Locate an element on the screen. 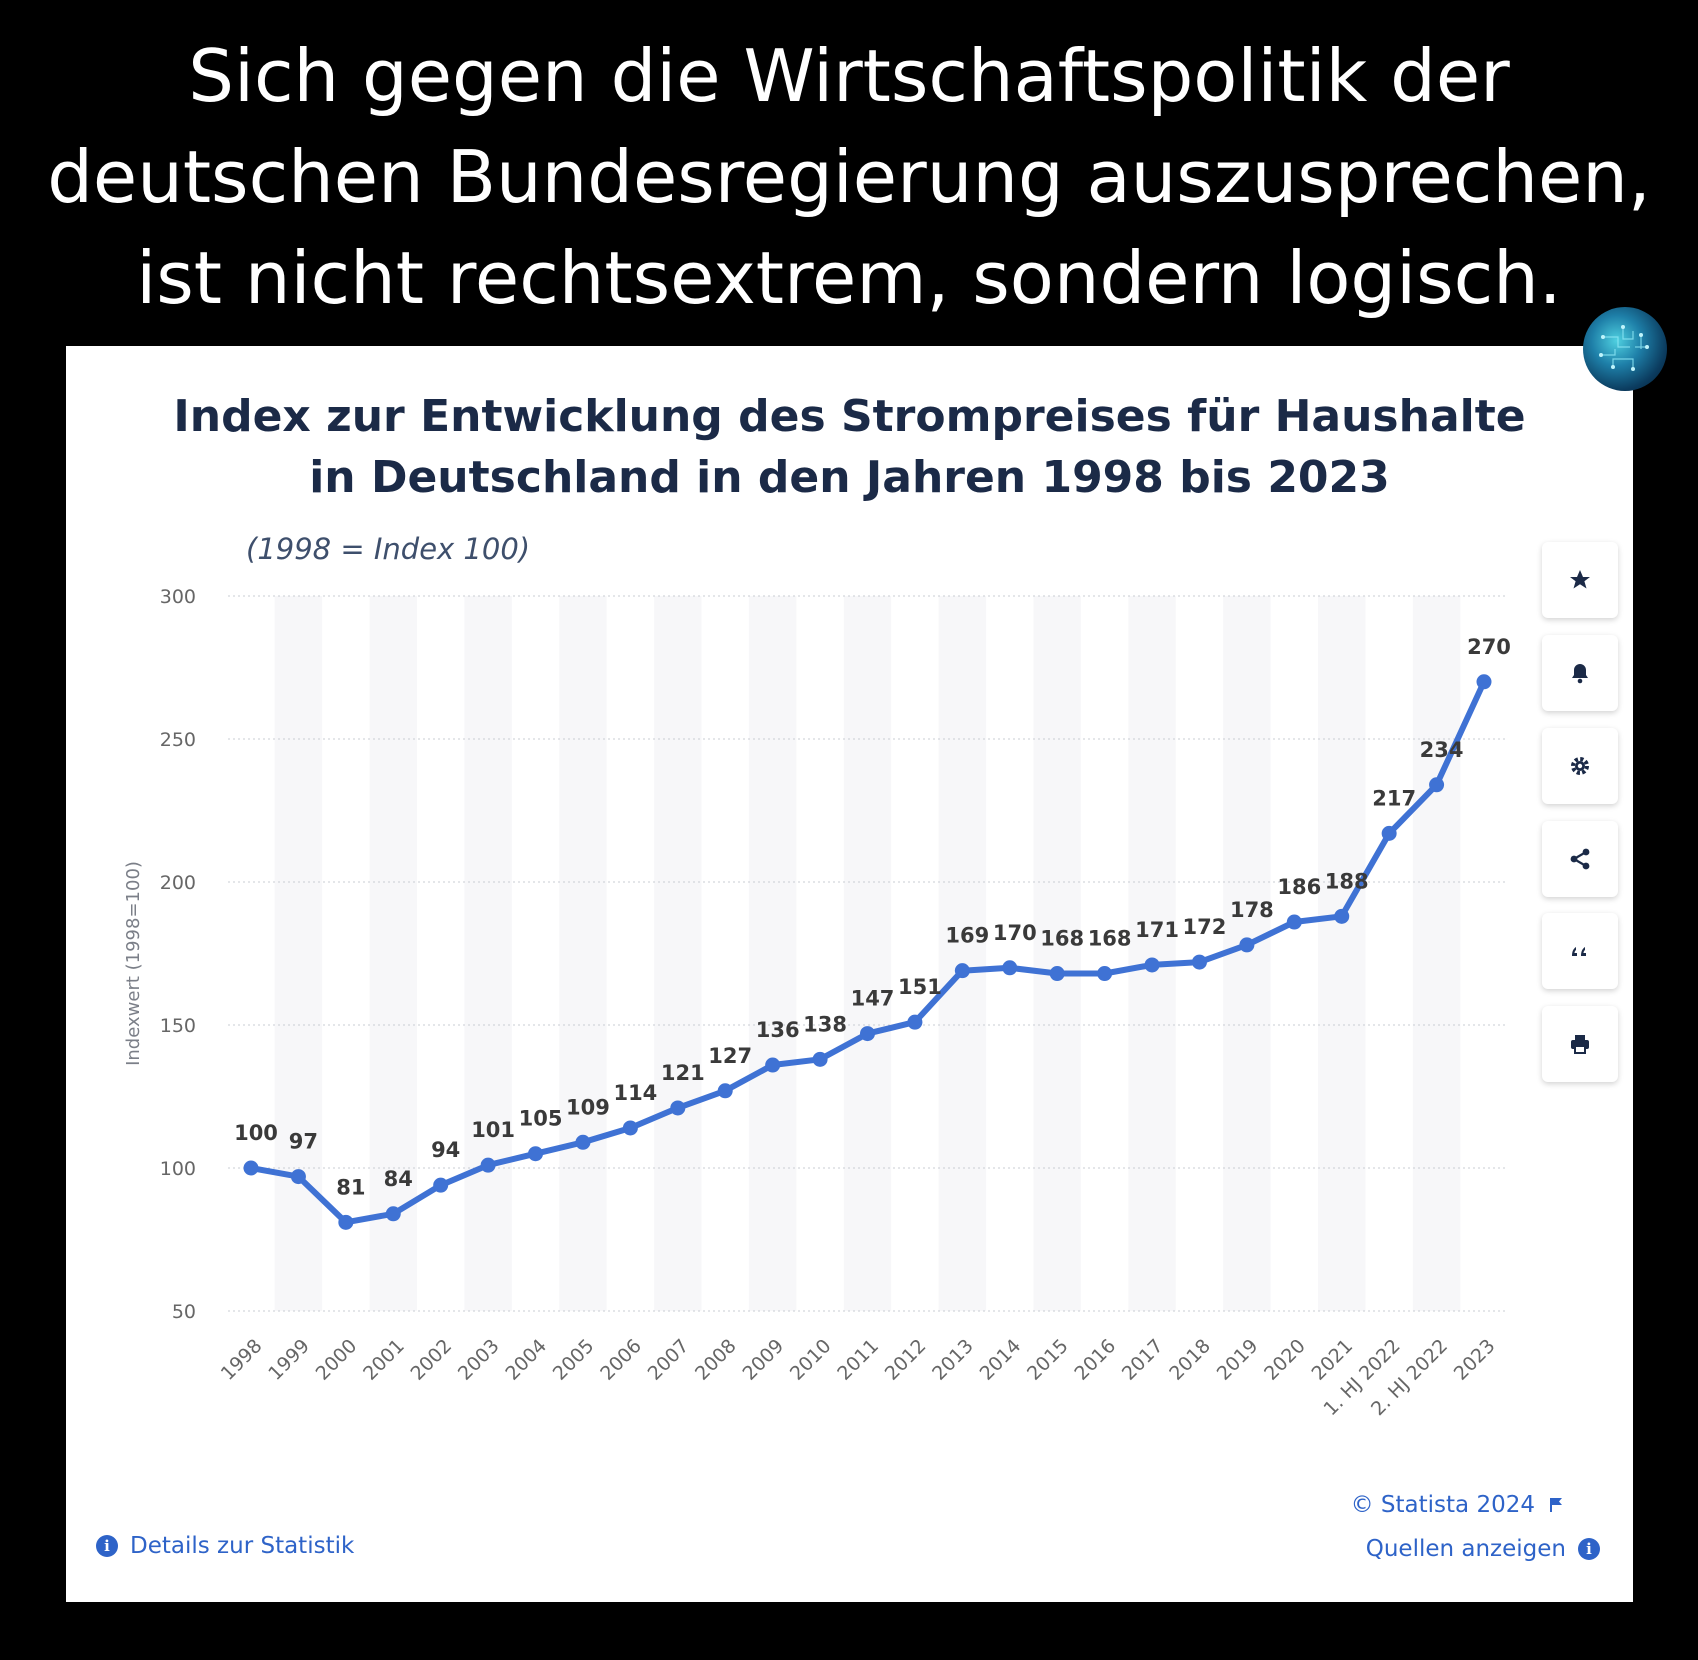 Image resolution: width=1698 pixels, height=1660 pixels. flag-icon is located at coordinates (1556, 1505).